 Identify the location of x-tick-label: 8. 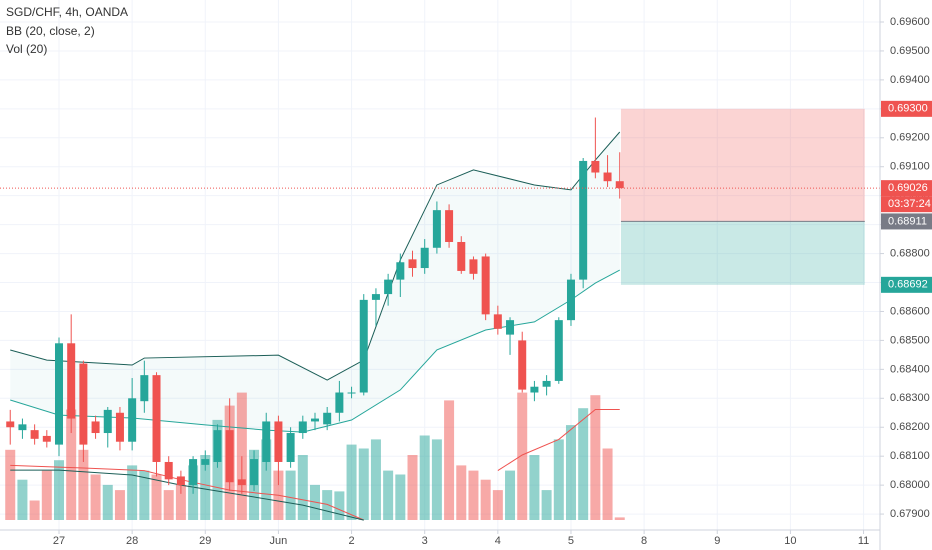
(644, 541).